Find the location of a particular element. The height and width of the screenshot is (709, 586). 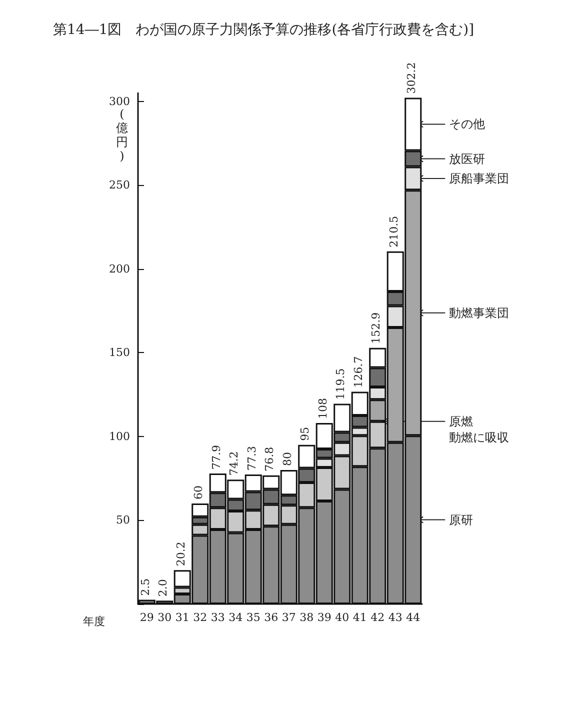

total-label: 60 is located at coordinates (199, 492).